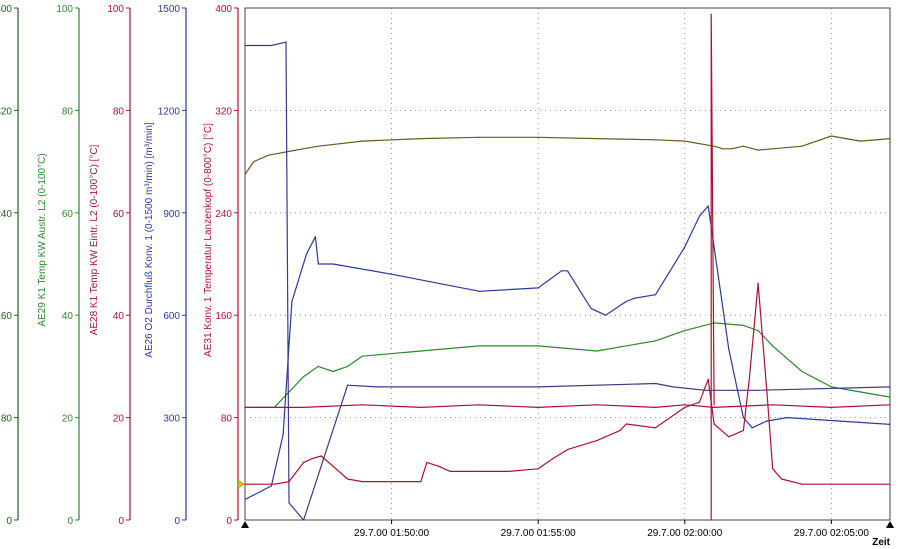  Describe the element at coordinates (119, 316) in the screenshot. I see `y-tick-label-2-2: 40` at that location.